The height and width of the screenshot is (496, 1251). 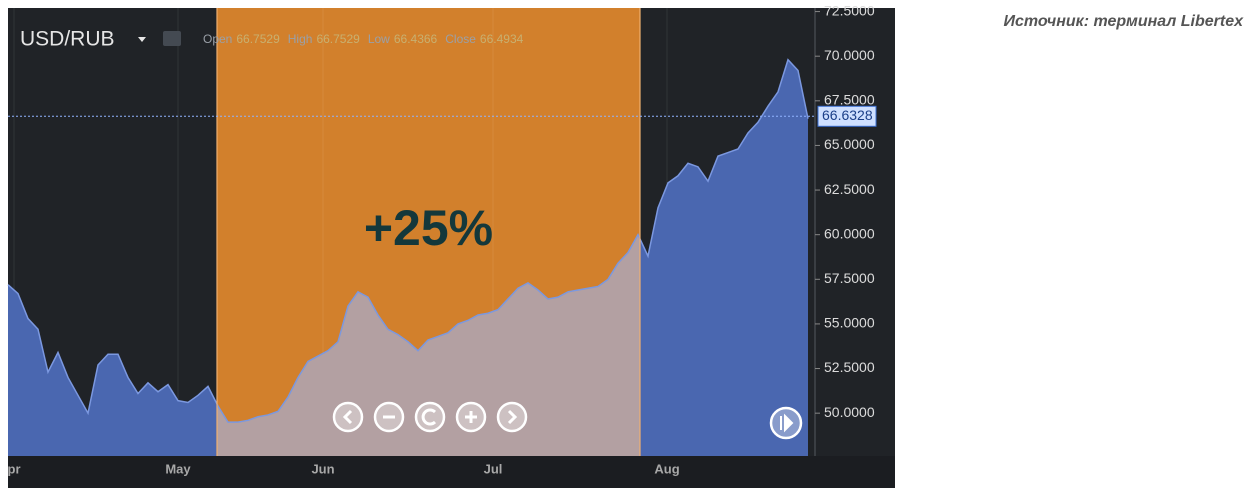 I want to click on quote-value: 66.4366, so click(x=416, y=39).